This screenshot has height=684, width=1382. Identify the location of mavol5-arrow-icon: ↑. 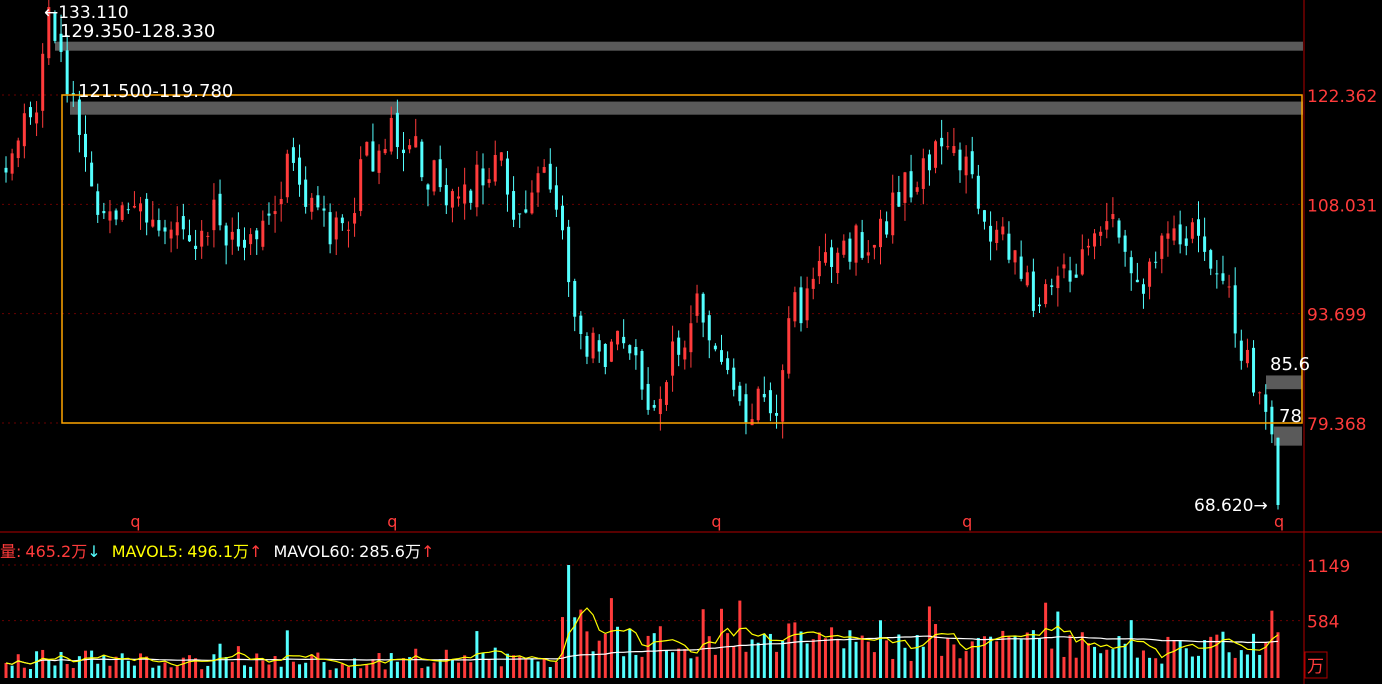
(256, 551).